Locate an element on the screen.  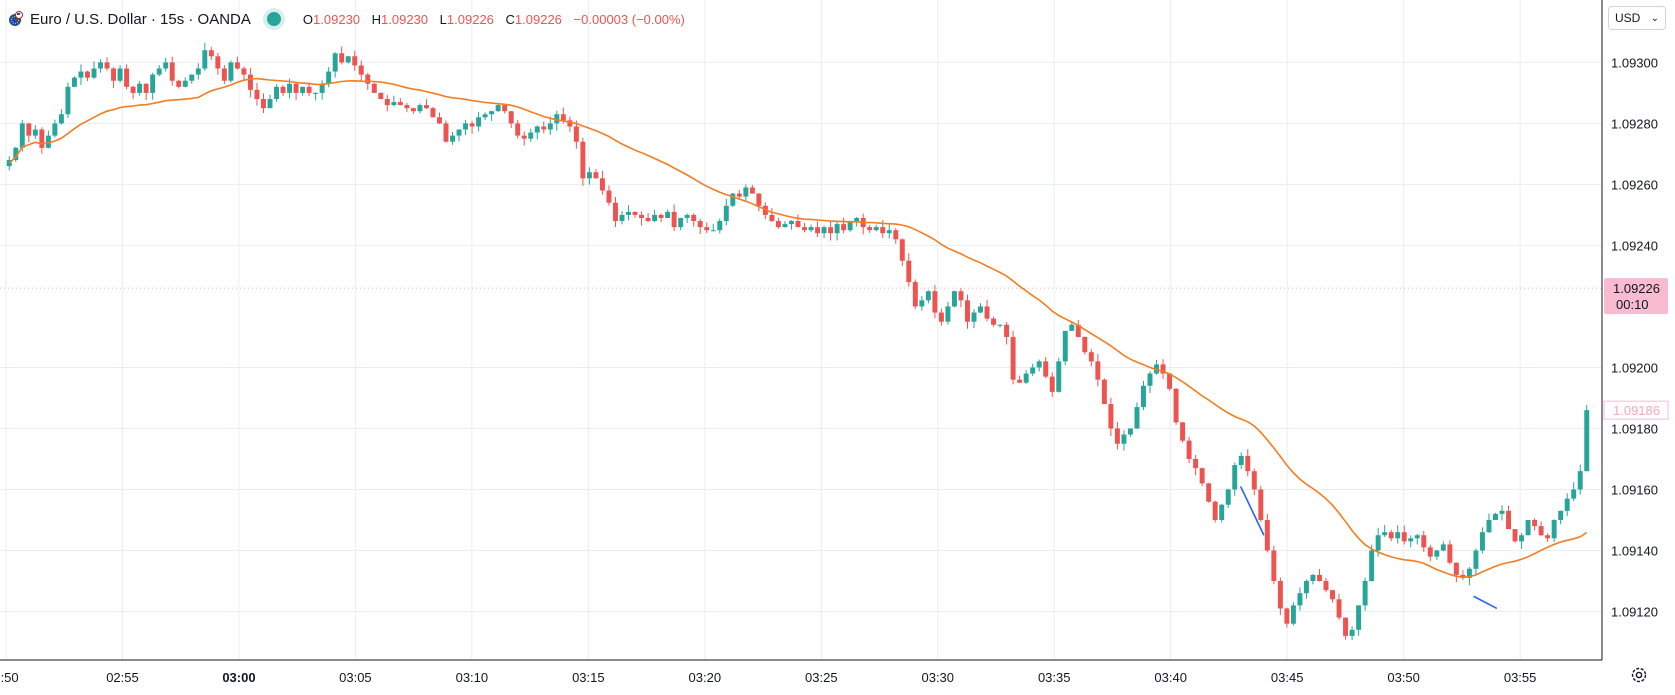
trendline is located at coordinates (1252, 511).